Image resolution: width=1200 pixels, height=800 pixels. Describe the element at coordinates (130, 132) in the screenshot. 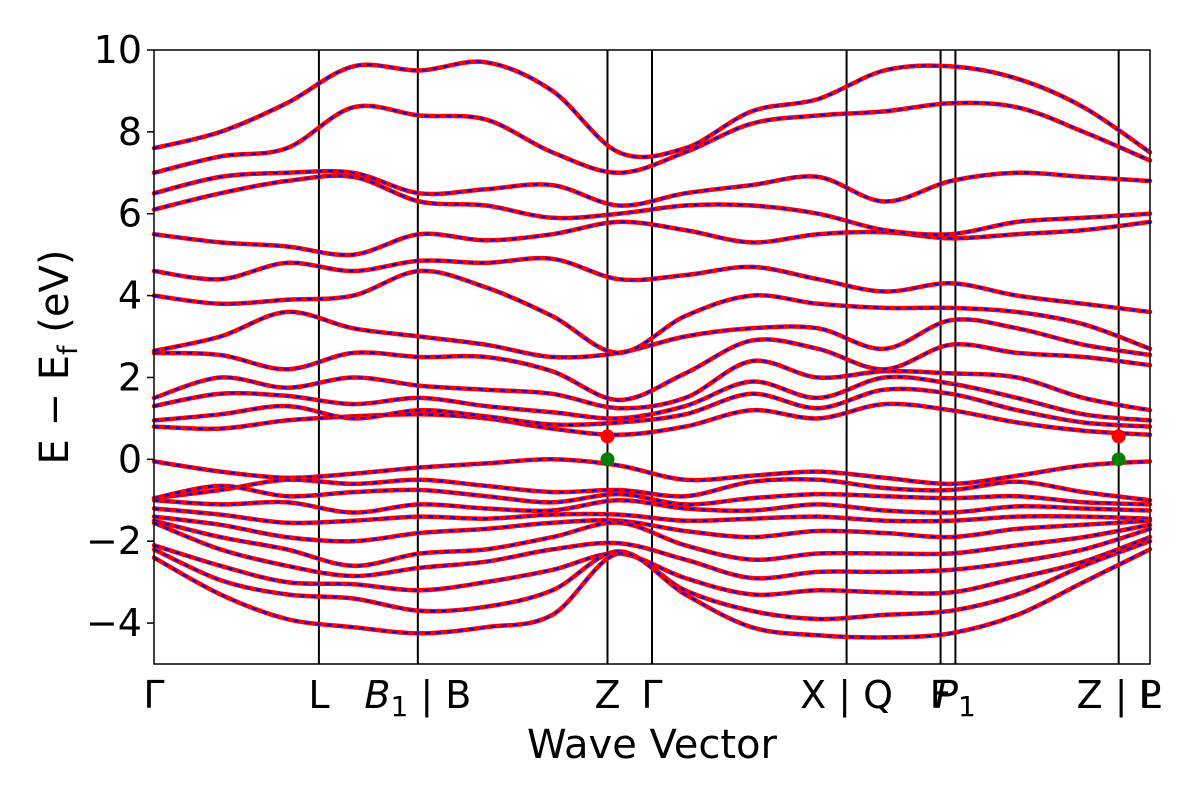

I see `y-tick-label: 8` at that location.